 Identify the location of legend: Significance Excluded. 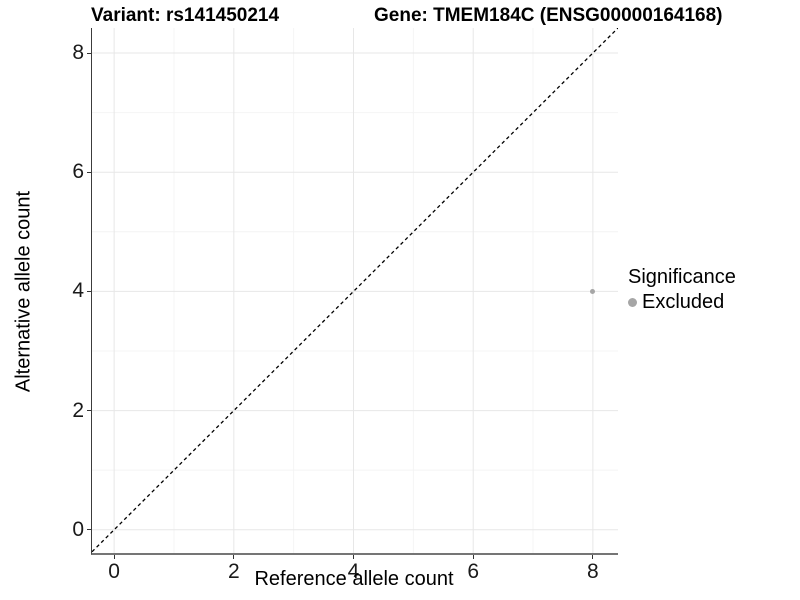
(682, 289).